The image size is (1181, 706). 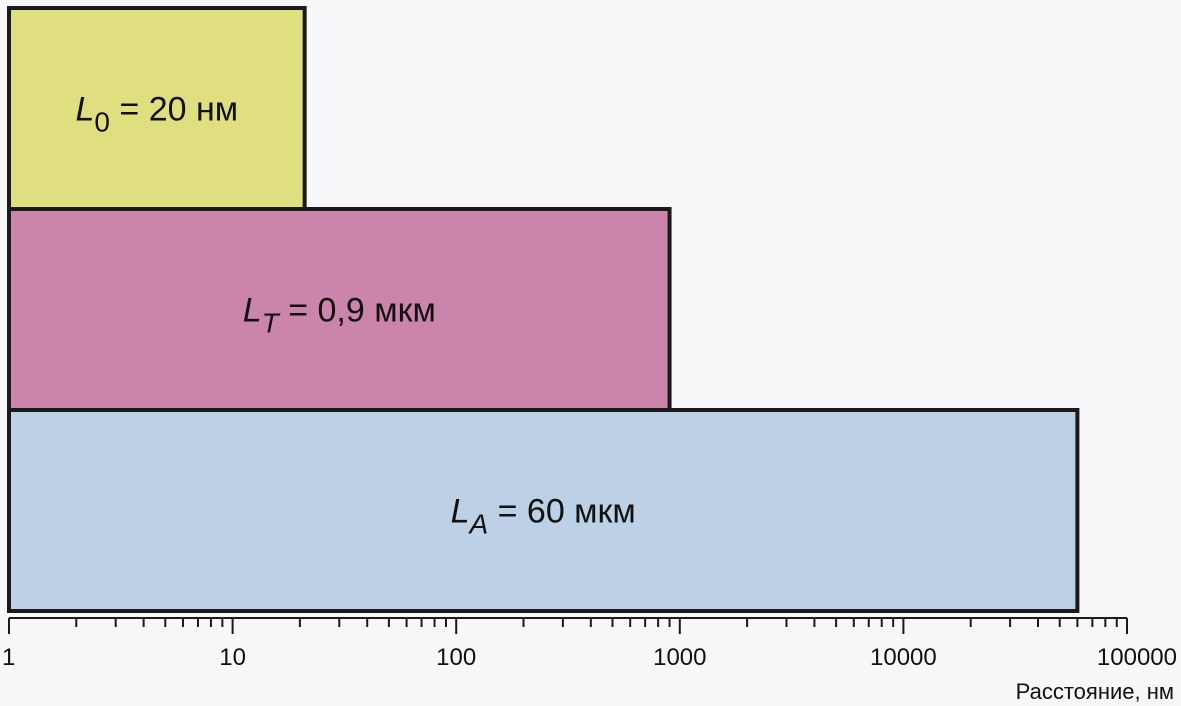 I want to click on bar-label-T: LT = 0,9 мкм, so click(x=339, y=315).